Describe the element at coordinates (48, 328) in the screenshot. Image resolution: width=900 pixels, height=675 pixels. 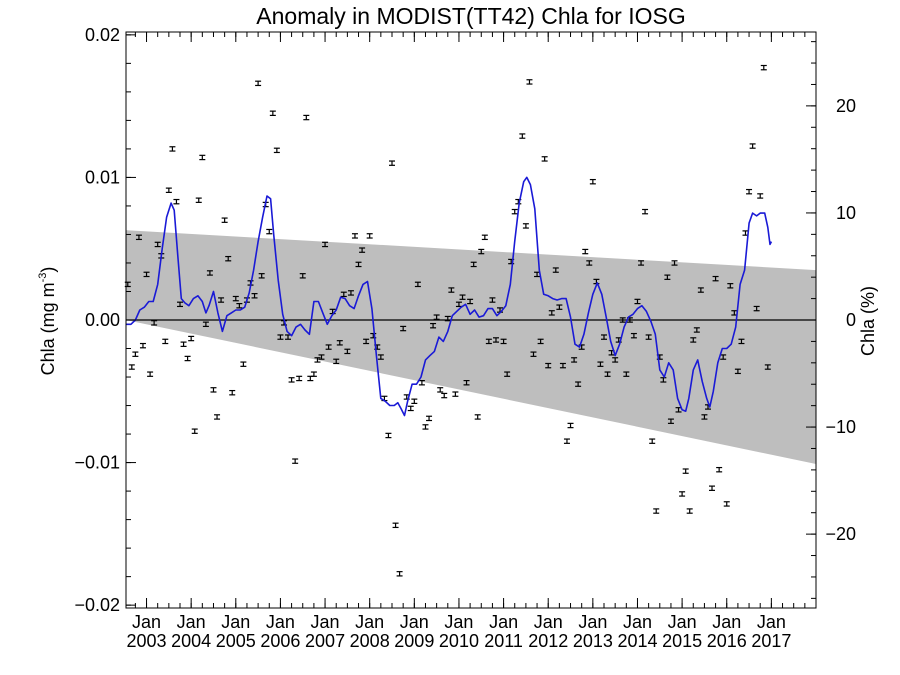
I see `y-axis-left-label-text: Chla (mg m` at that location.